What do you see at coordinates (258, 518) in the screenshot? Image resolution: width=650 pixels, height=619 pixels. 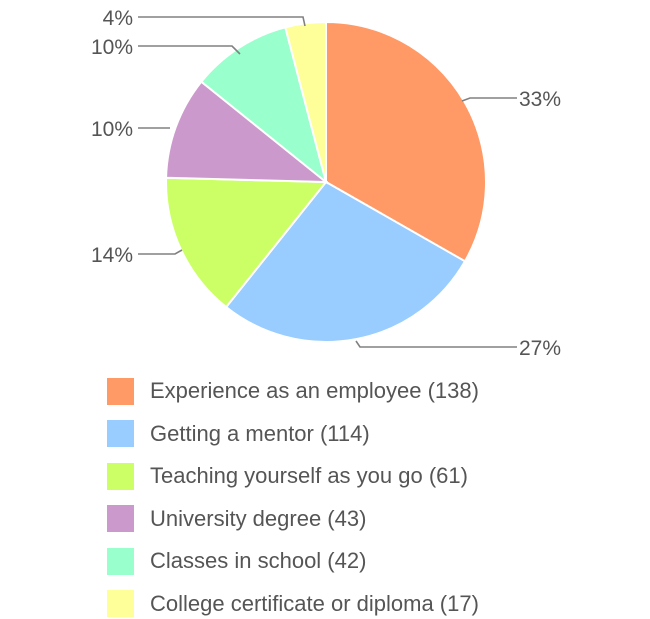 I see `legend-label: University degree (43)` at bounding box center [258, 518].